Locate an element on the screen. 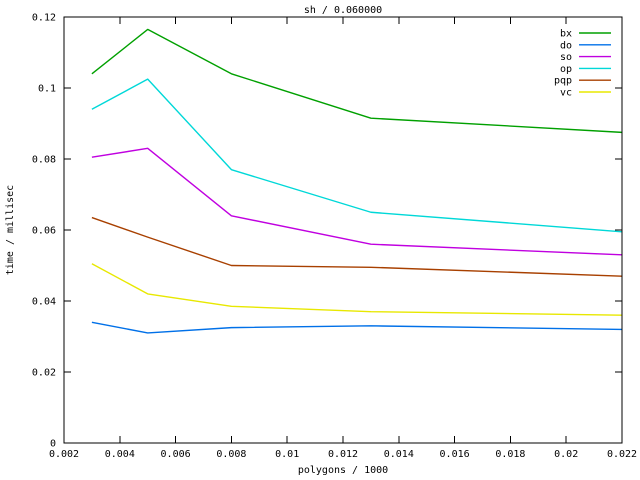 The width and height of the screenshot is (640, 480). x-tick-label: 0.008 is located at coordinates (231, 454).